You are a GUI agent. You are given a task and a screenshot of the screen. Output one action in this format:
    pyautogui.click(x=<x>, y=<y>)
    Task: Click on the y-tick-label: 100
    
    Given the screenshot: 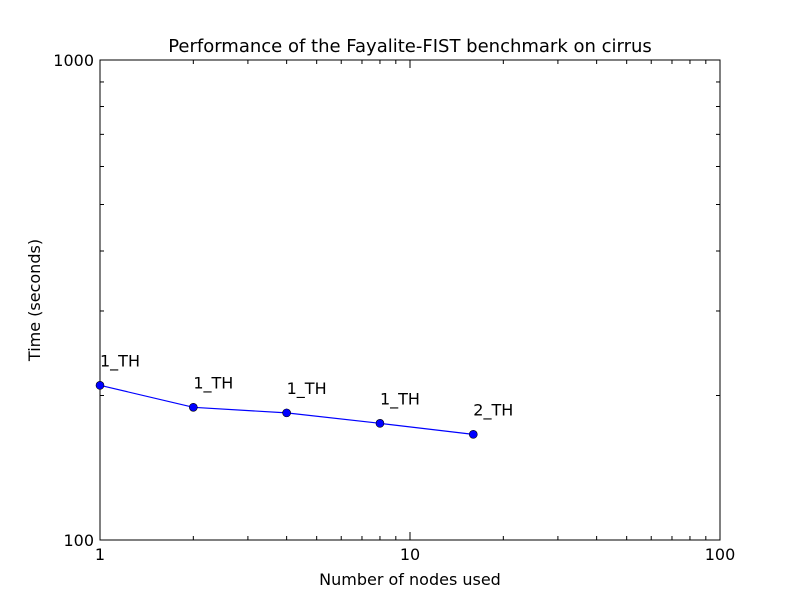 What is the action you would take?
    pyautogui.click(x=78, y=540)
    